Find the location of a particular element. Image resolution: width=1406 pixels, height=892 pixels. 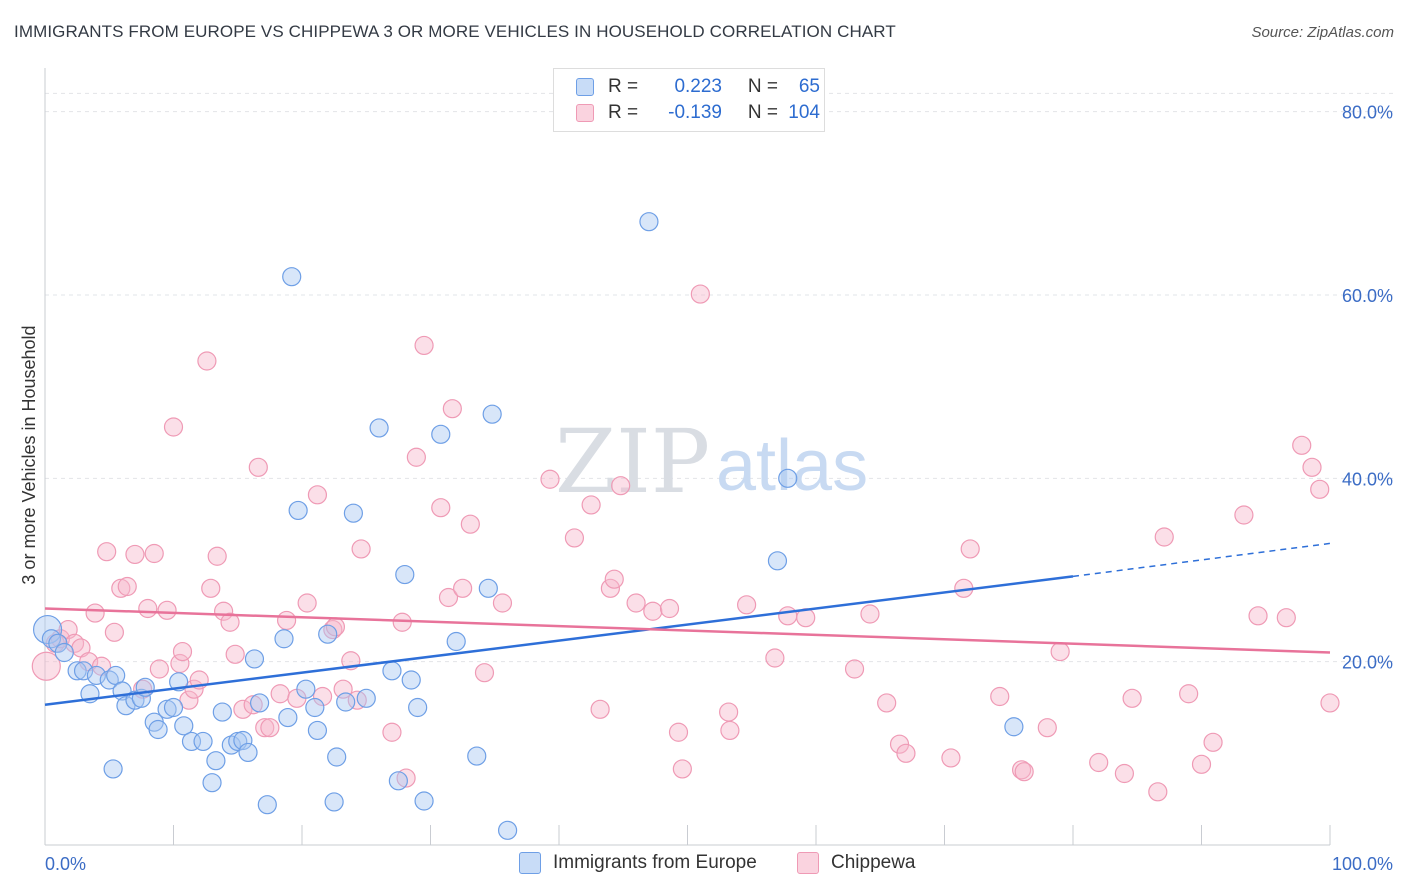

watermark: ZIP atlas is located at coordinates (711, 461).